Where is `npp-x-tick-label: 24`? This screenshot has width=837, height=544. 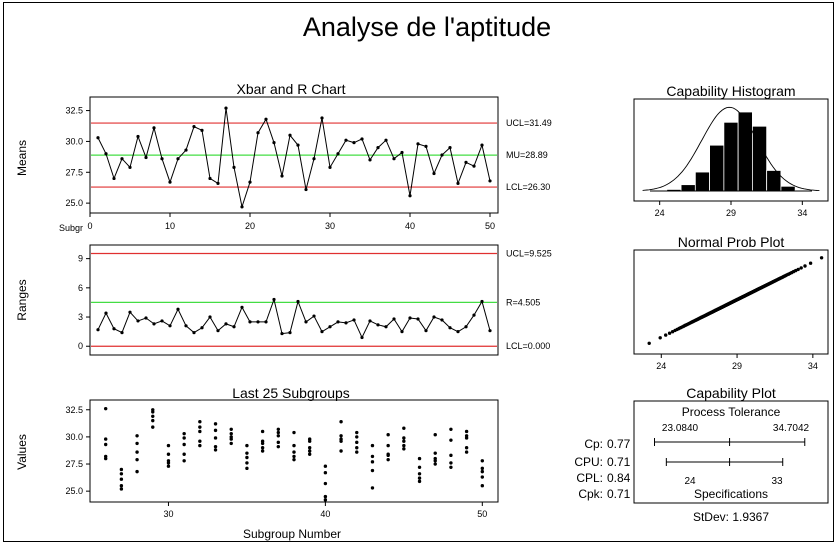
npp-x-tick-label: 24 is located at coordinates (661, 366).